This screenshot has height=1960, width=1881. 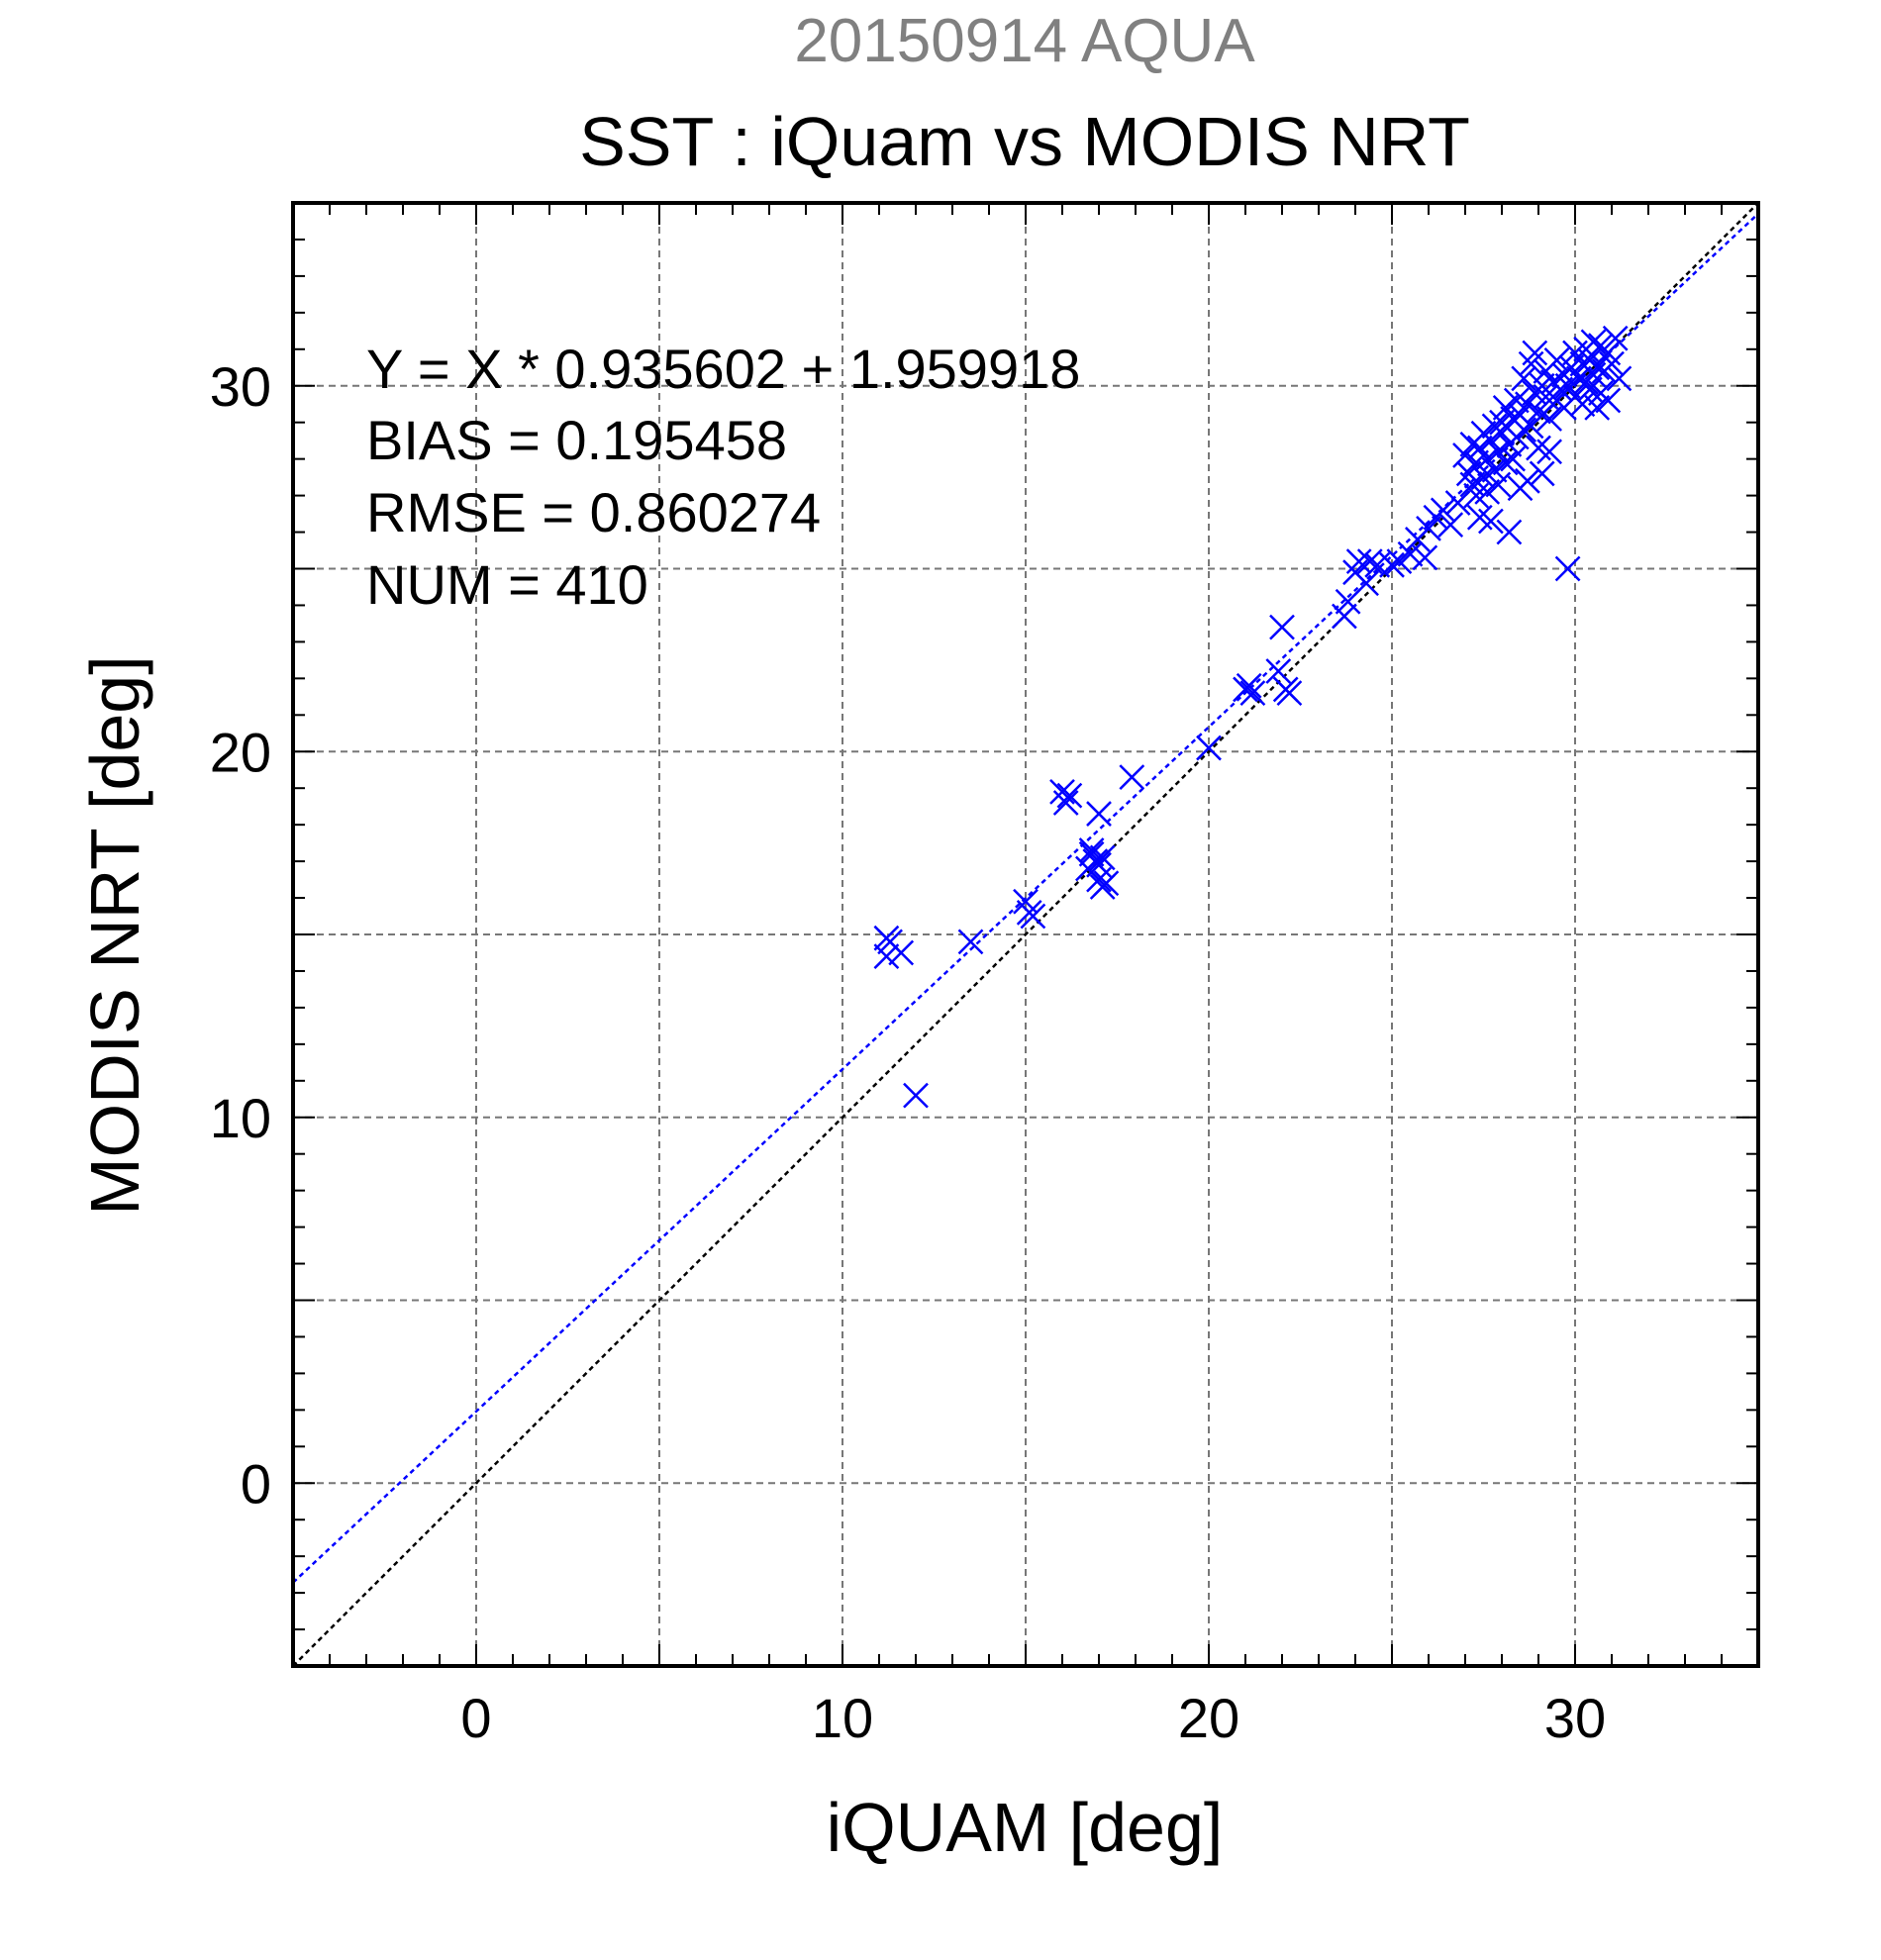 What do you see at coordinates (241, 1118) in the screenshot?
I see `y-tick-label: 10` at bounding box center [241, 1118].